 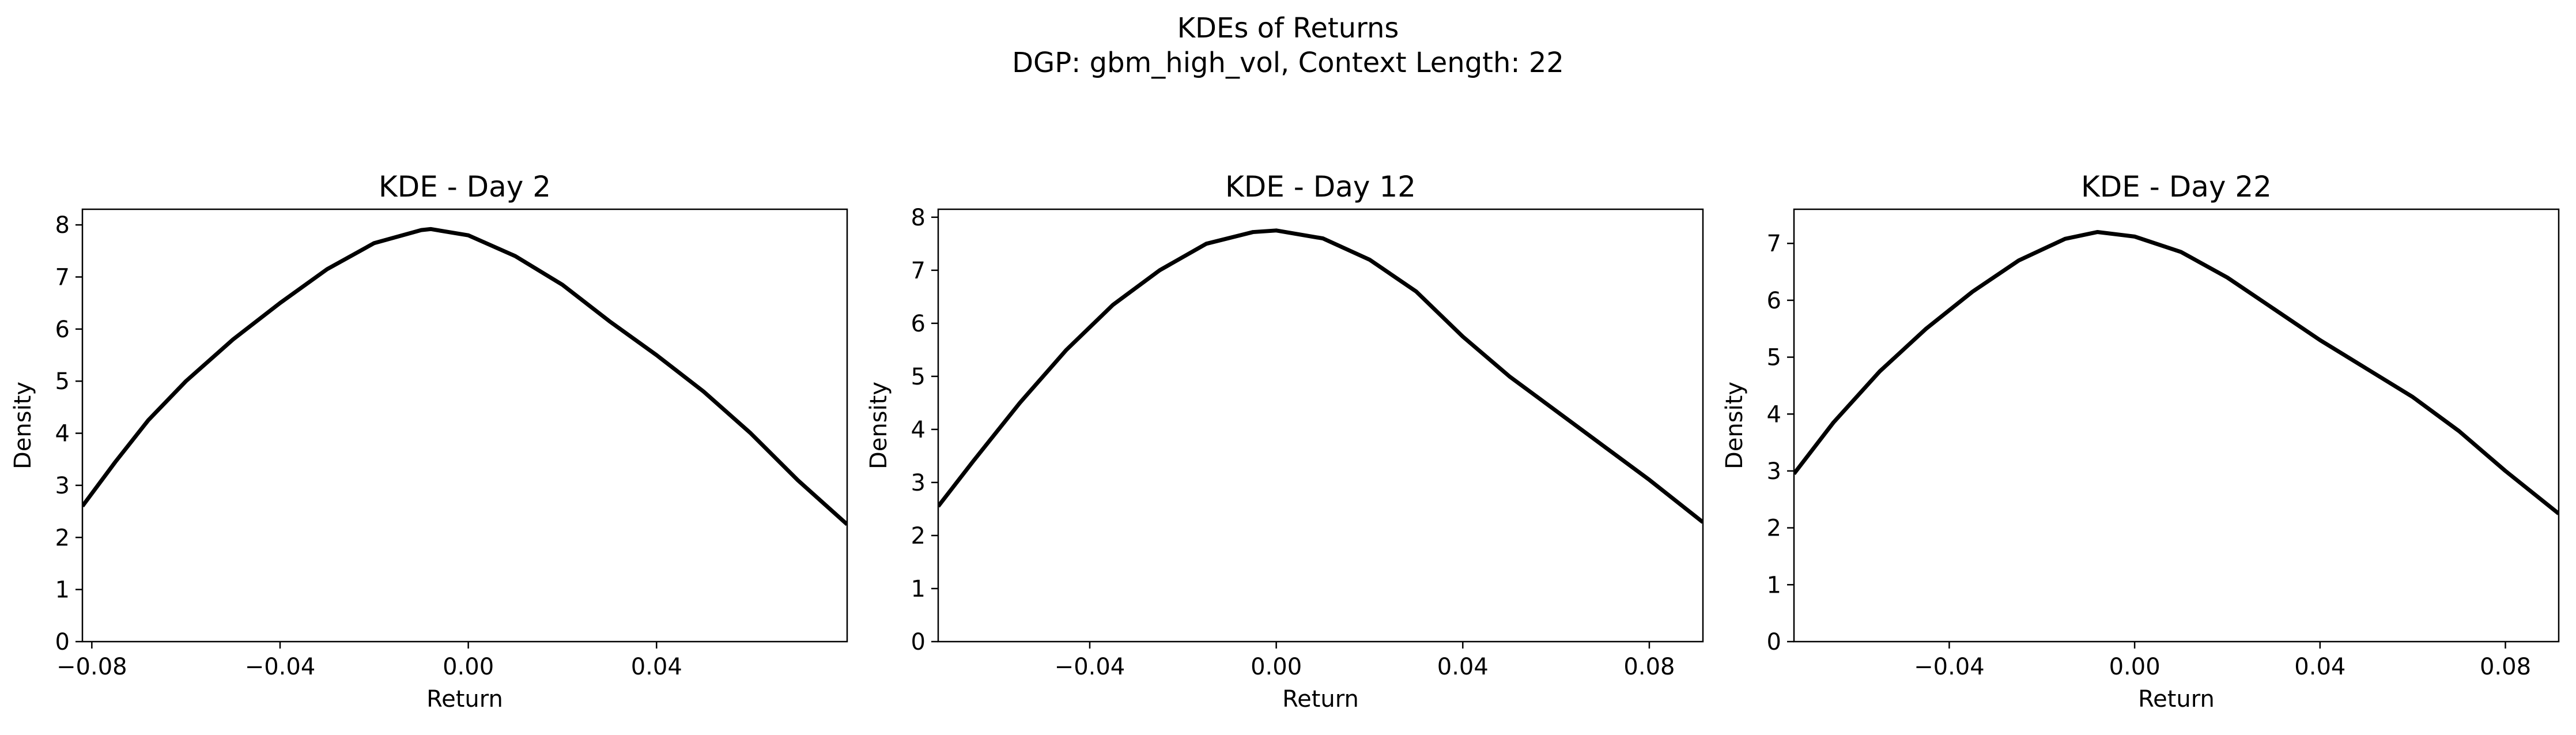 I want to click on subplot-title: KDE - Day 22, so click(x=2176, y=186).